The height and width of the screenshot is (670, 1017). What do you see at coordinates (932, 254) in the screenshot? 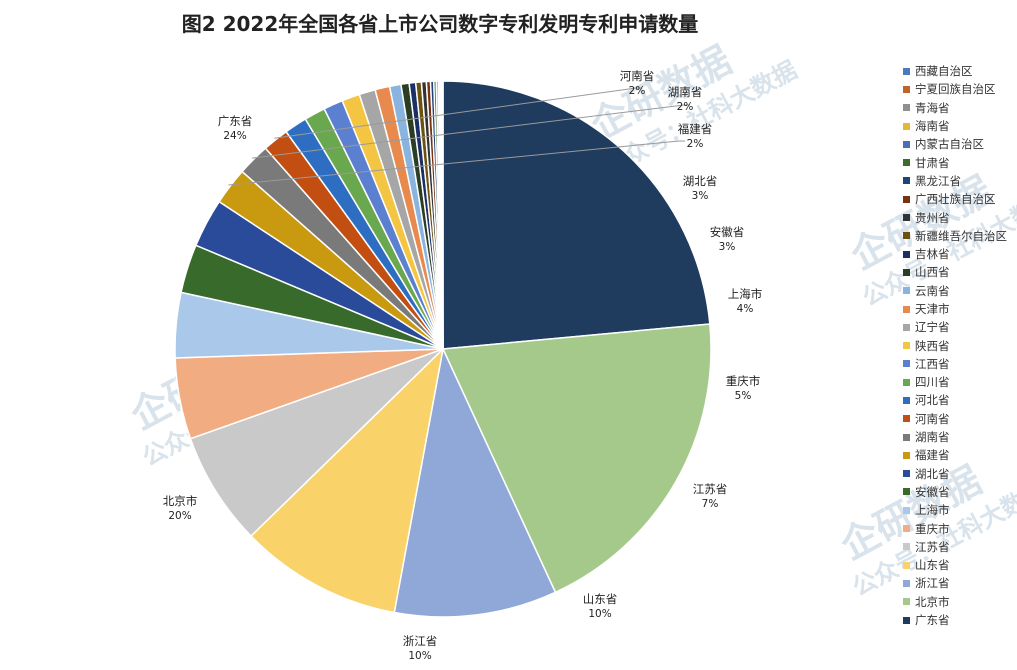
I see `legend-label: 吉林省` at bounding box center [932, 254].